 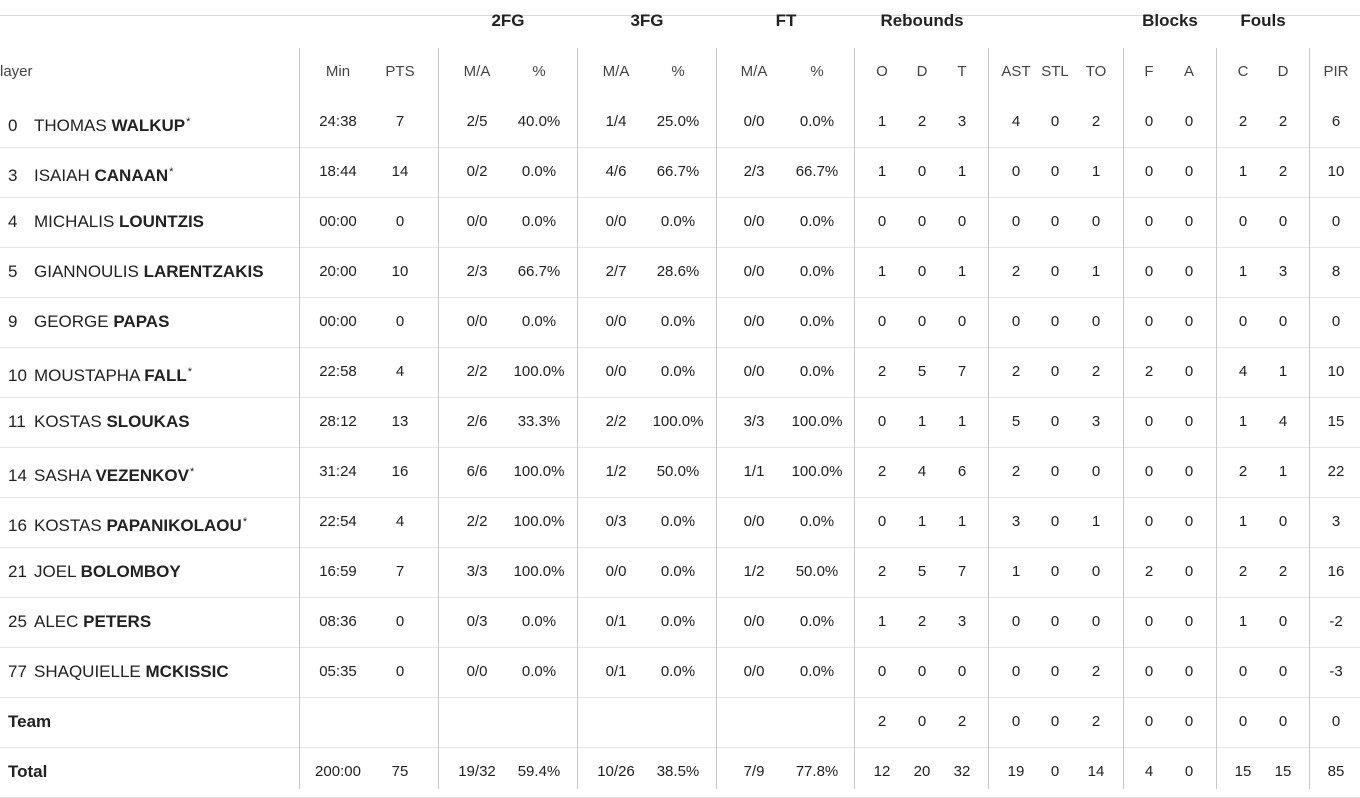 I want to click on col-header-to: TO, so click(x=1096, y=71).